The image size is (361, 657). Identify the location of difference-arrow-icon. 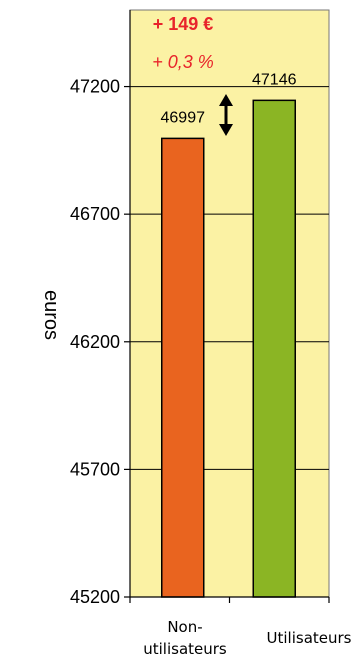
(226, 115).